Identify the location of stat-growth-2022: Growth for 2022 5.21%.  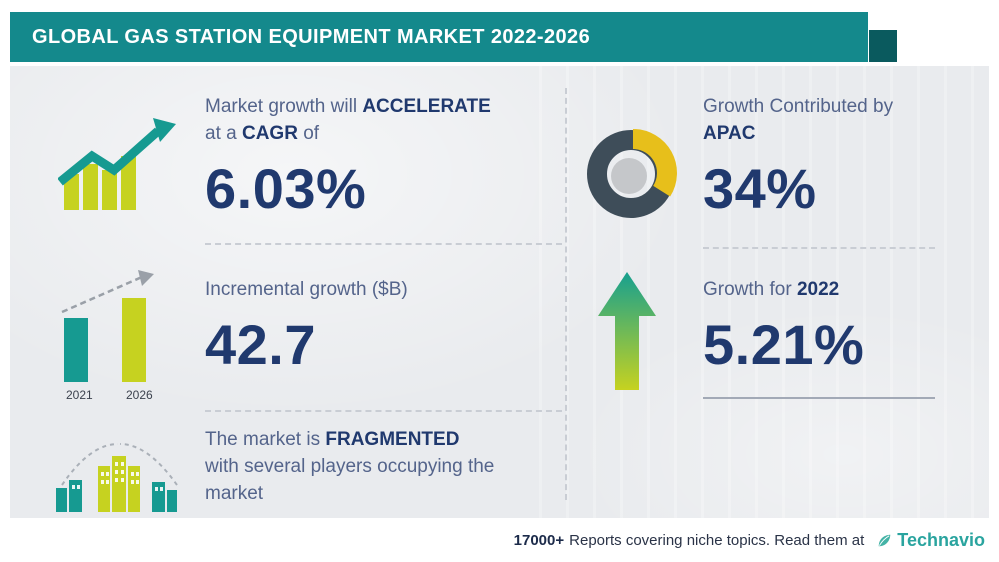
(834, 324).